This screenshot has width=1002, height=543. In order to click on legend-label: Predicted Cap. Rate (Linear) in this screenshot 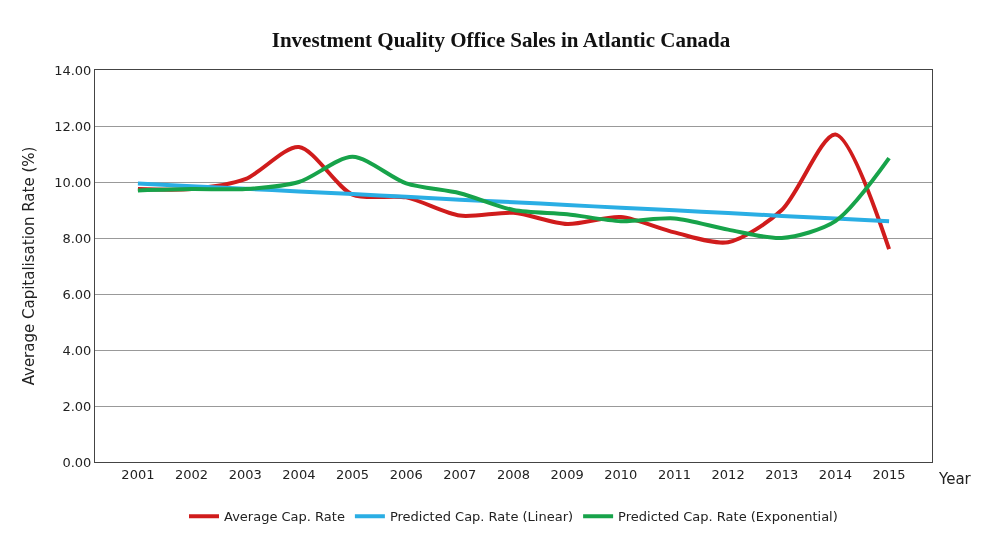, I will do `click(481, 517)`.